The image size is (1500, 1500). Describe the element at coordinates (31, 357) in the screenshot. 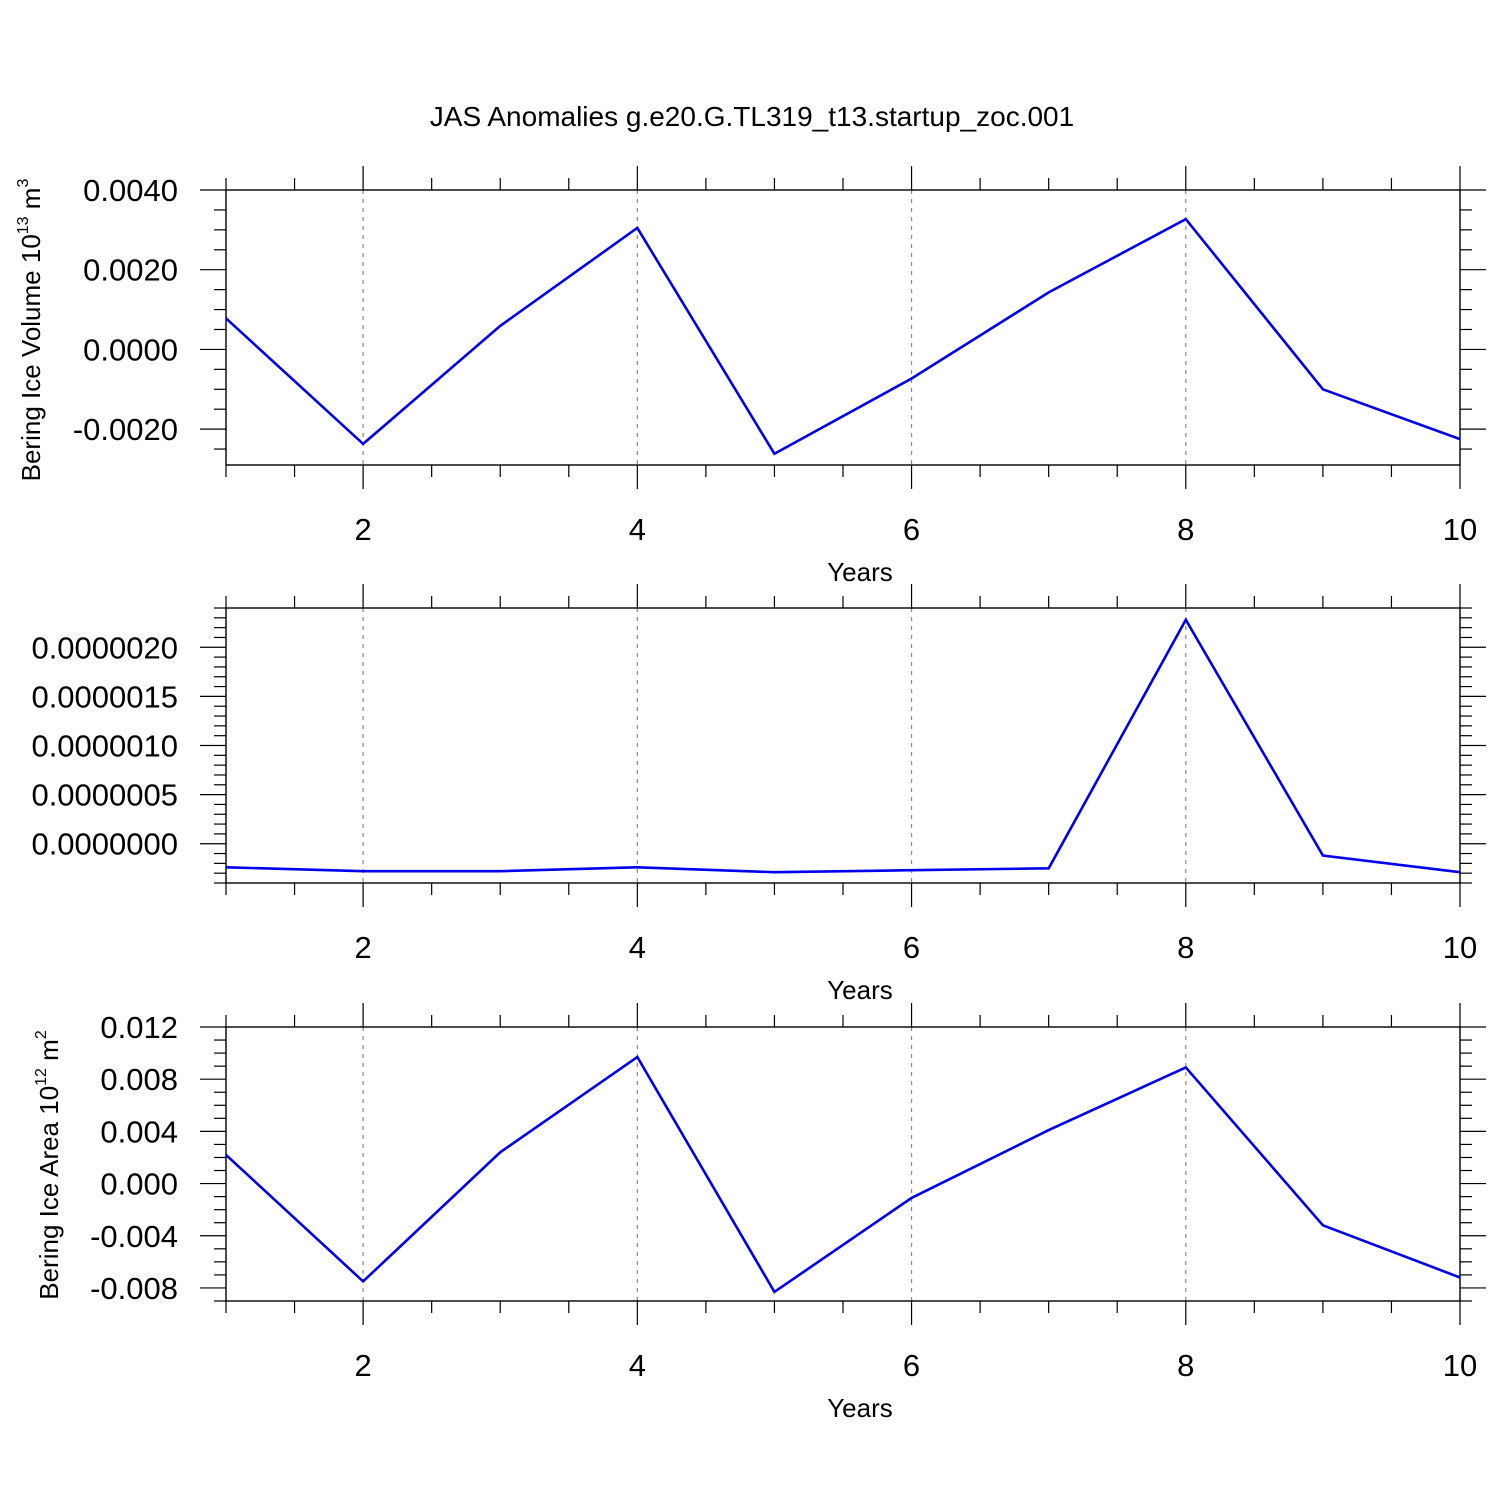

I see `y-axis-label-part: Bering Ice Volume 10` at that location.